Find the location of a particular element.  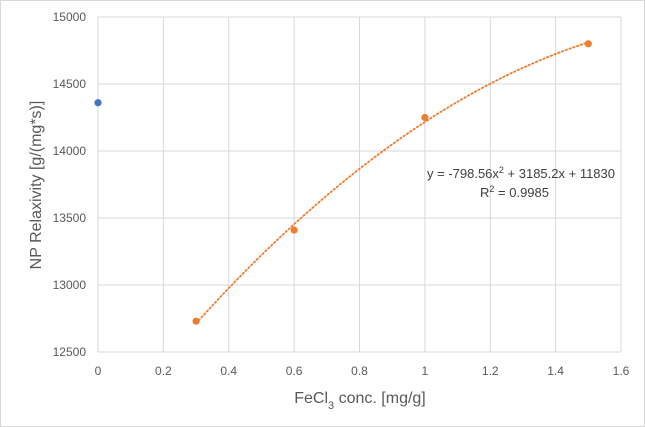

x-tick-label: 1.2 is located at coordinates (490, 371).